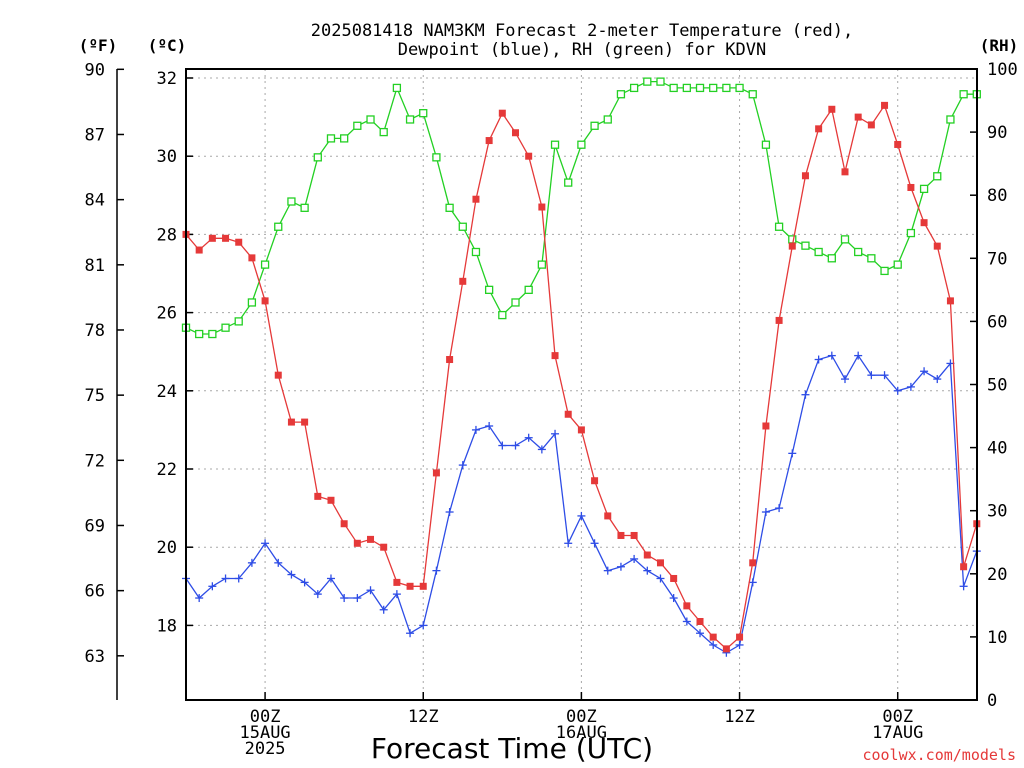 The image size is (1024, 768). Describe the element at coordinates (95, 592) in the screenshot. I see `fahrenheit-tick-label: 66` at that location.